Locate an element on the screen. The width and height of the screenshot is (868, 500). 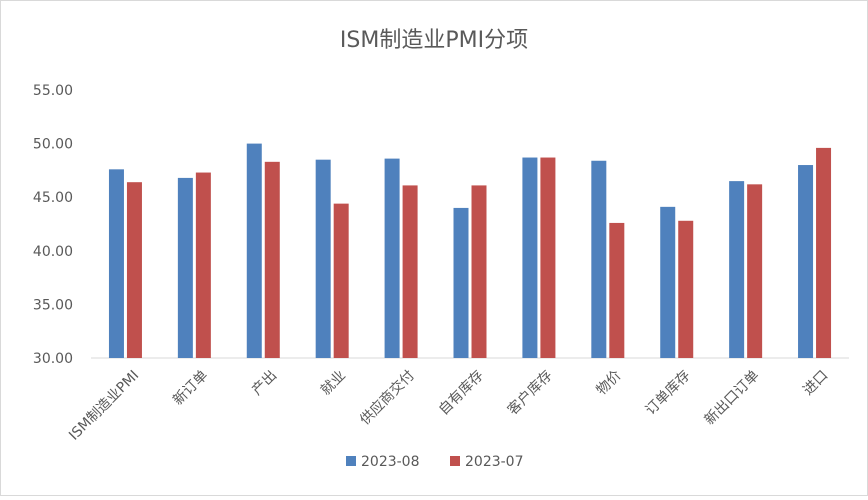
x-tick-label: 产出 is located at coordinates (264, 383).